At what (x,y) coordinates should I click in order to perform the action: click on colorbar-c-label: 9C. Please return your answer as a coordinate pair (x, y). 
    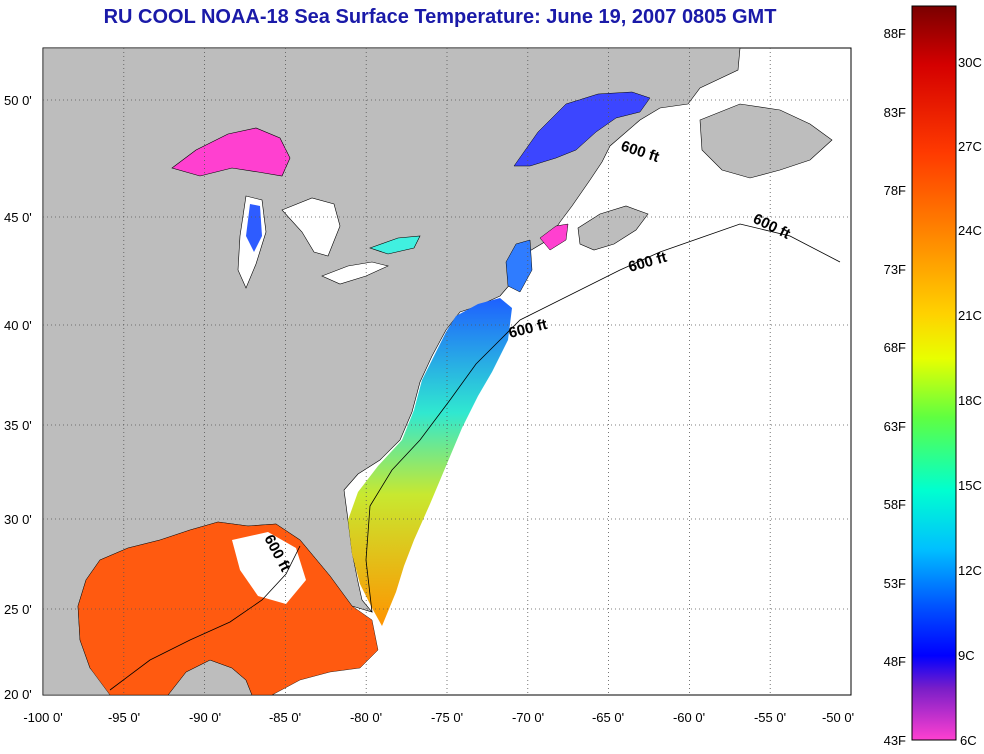
    Looking at the image, I should click on (966, 655).